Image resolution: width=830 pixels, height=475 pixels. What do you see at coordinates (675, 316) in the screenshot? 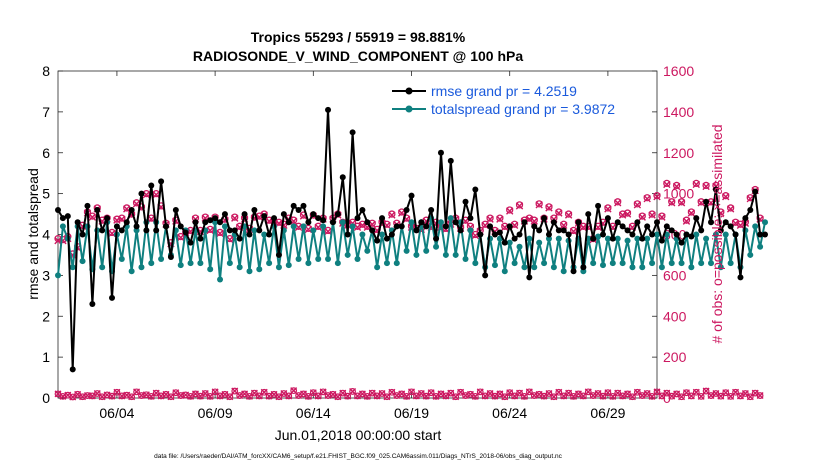
I see `right-tick-label: 400` at bounding box center [675, 316].